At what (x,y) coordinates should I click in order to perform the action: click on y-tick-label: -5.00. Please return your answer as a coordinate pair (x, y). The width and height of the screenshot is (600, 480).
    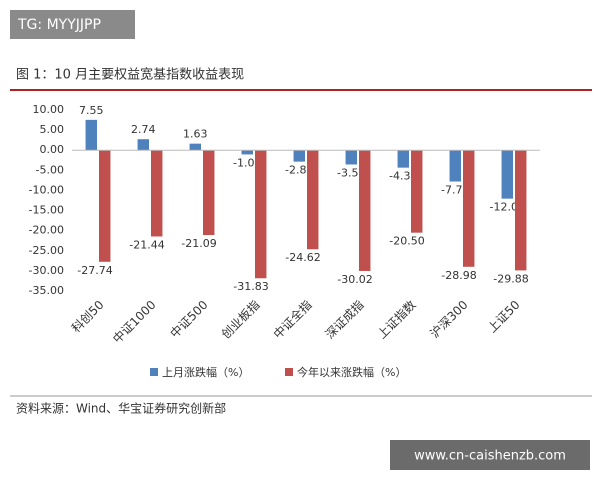
    Looking at the image, I should click on (50, 169).